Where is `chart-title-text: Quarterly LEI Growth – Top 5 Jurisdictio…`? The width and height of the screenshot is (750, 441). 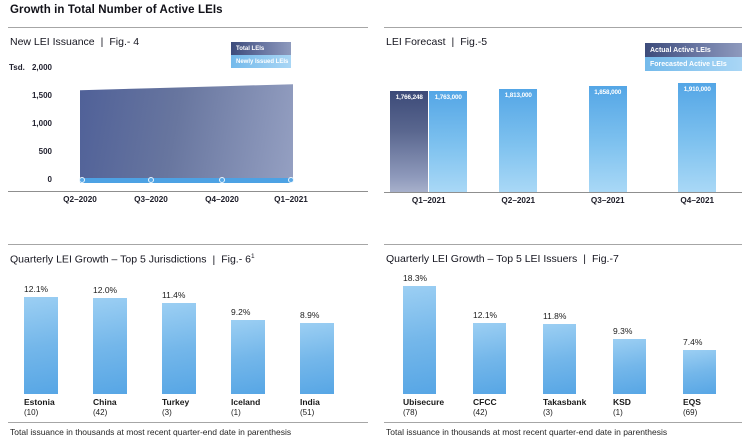
chart-title-text: Quarterly LEI Growth – Top 5 Jurisdictio… is located at coordinates (108, 259).